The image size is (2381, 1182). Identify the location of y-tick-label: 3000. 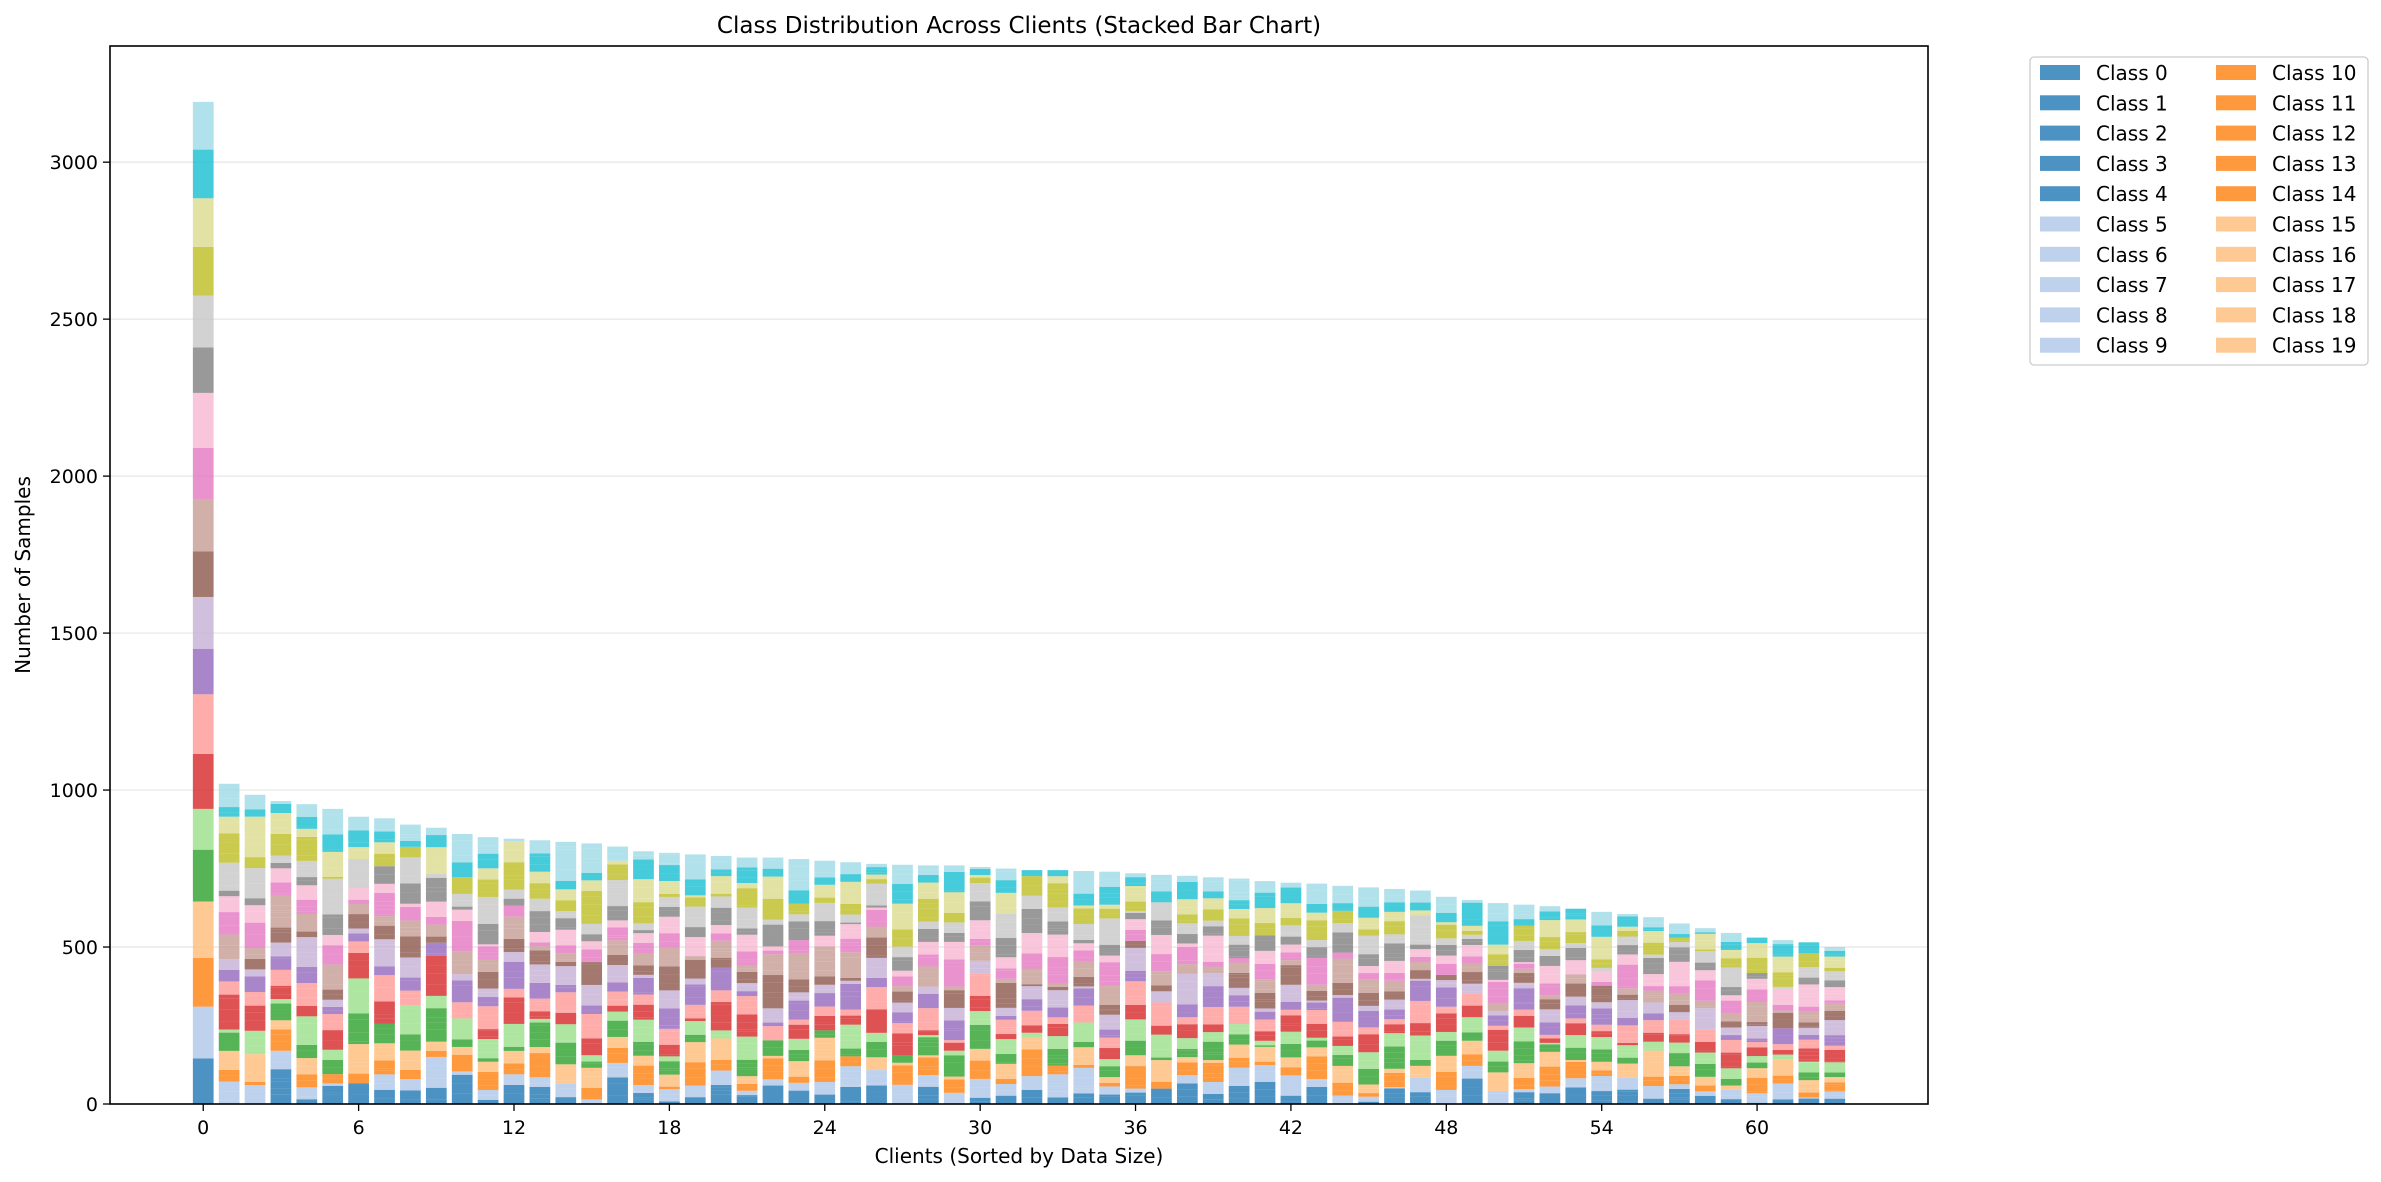
(74, 163).